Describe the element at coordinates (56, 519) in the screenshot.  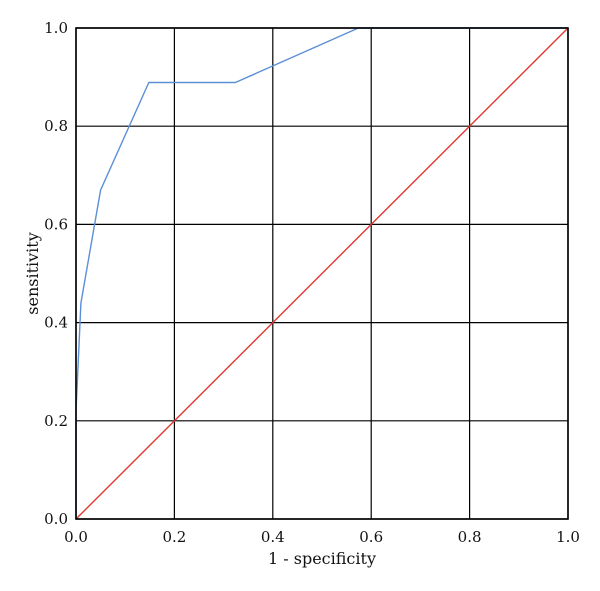
I see `y-tick-label: 0.0` at that location.